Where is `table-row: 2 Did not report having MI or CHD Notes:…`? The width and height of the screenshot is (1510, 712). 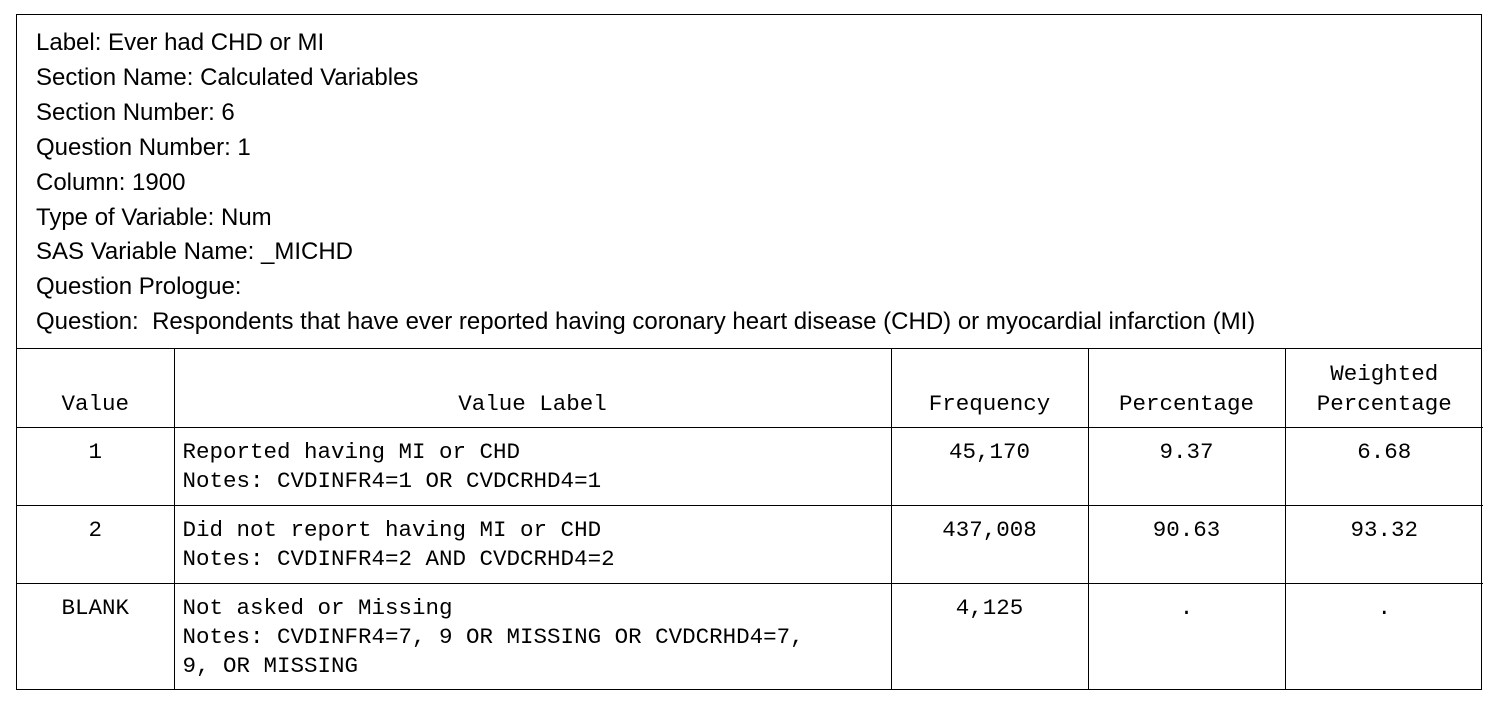 table-row: 2 Did not report having MI or CHD Notes:… is located at coordinates (750, 544).